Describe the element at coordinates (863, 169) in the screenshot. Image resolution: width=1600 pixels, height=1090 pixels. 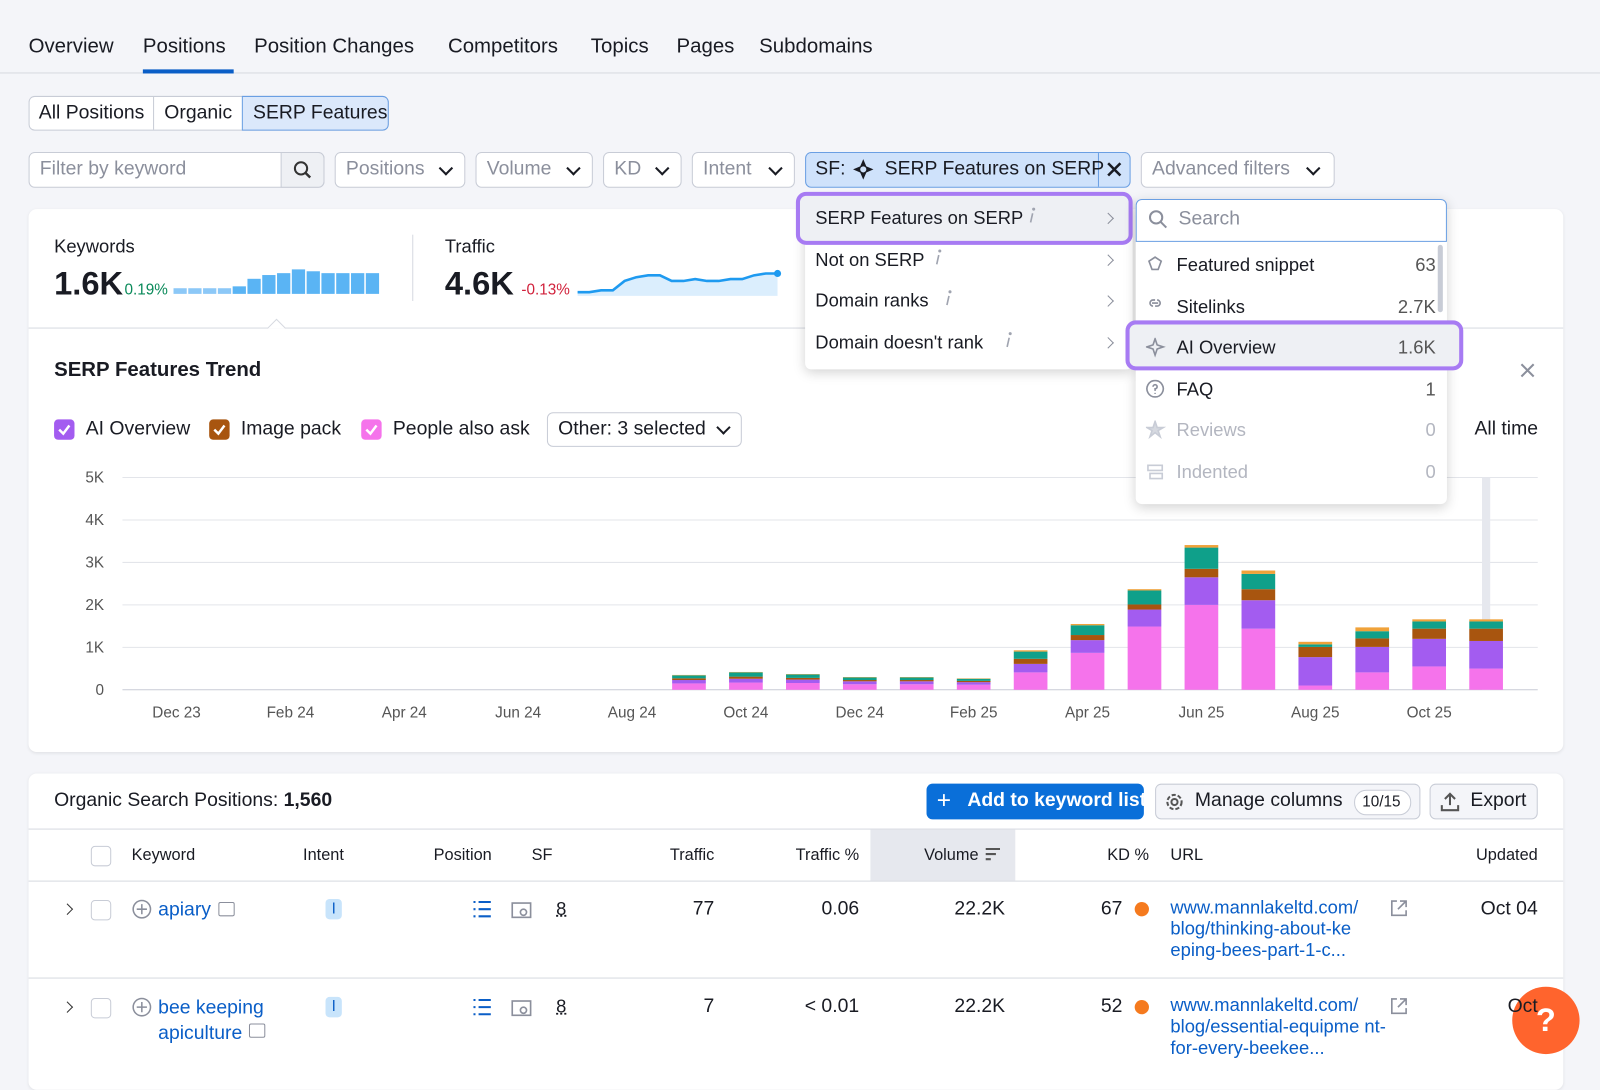
I see `ai-icon` at that location.